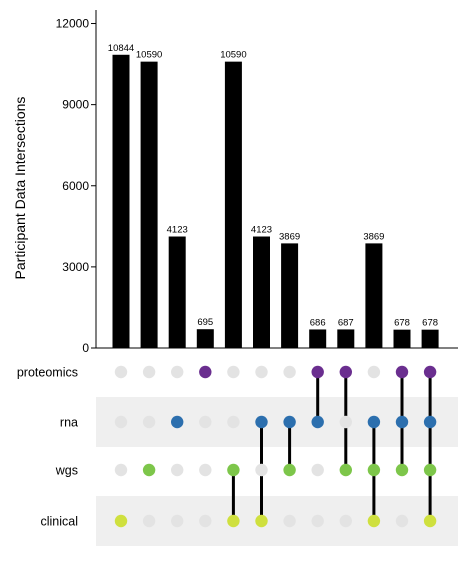 The height and width of the screenshot is (563, 468). I want to click on y-tick-label: 9000, so click(75, 105).